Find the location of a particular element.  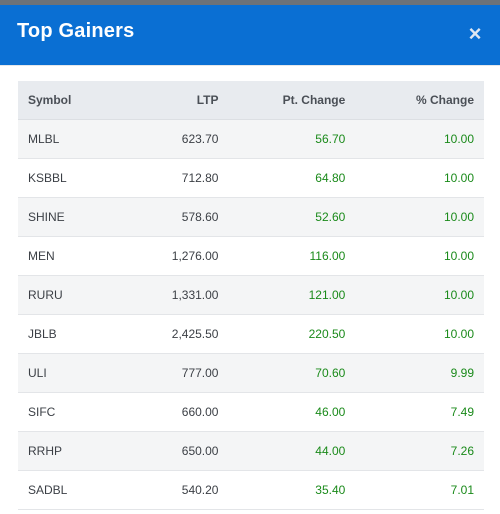

table-row: RRHP 650.00 44.00 7.26 is located at coordinates (251, 451).